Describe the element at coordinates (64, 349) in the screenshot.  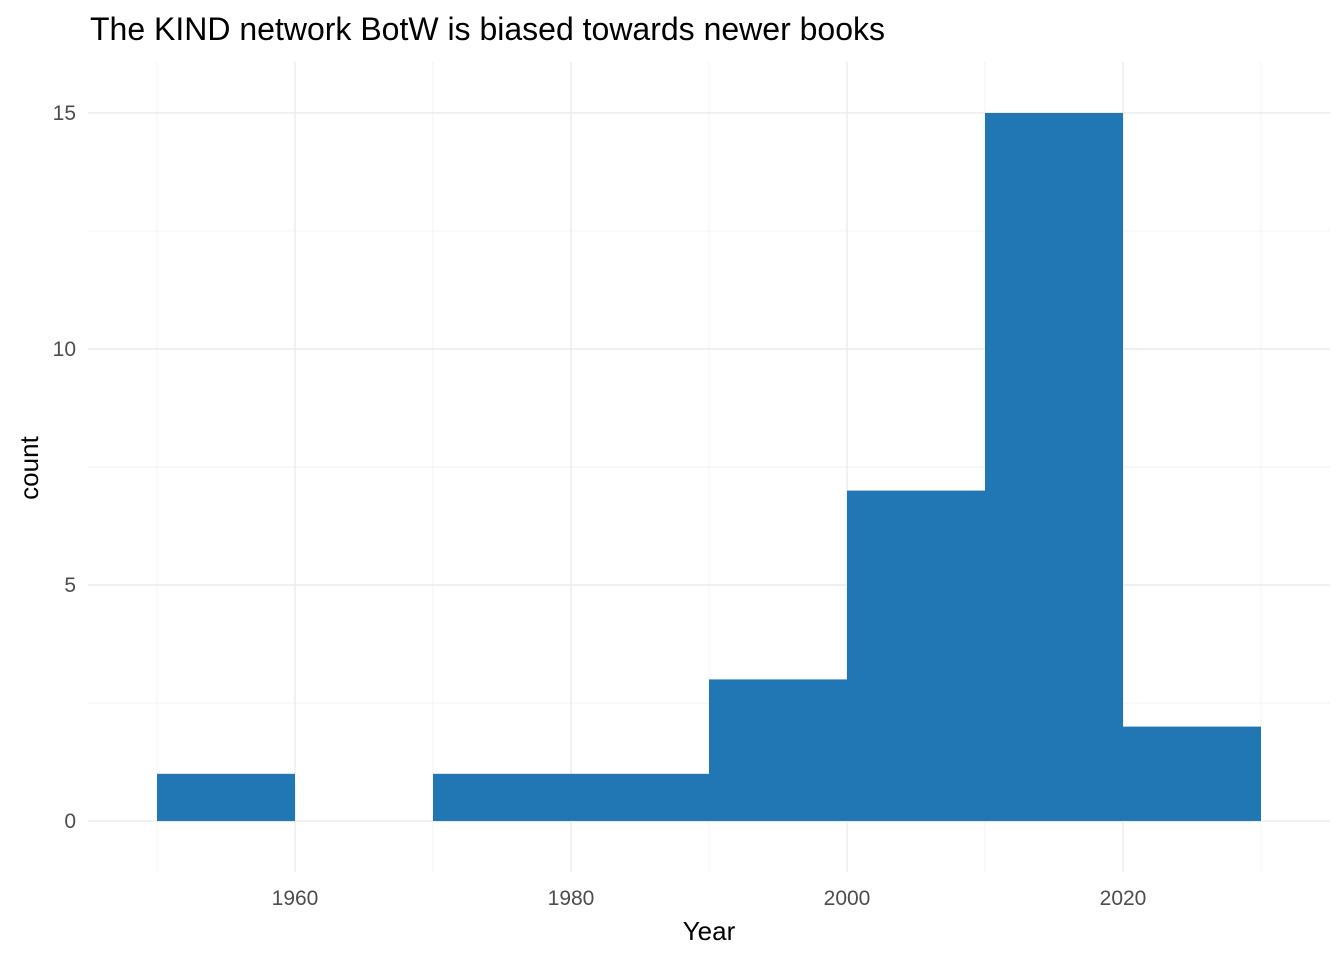
I see `y-tick-label: 10` at that location.